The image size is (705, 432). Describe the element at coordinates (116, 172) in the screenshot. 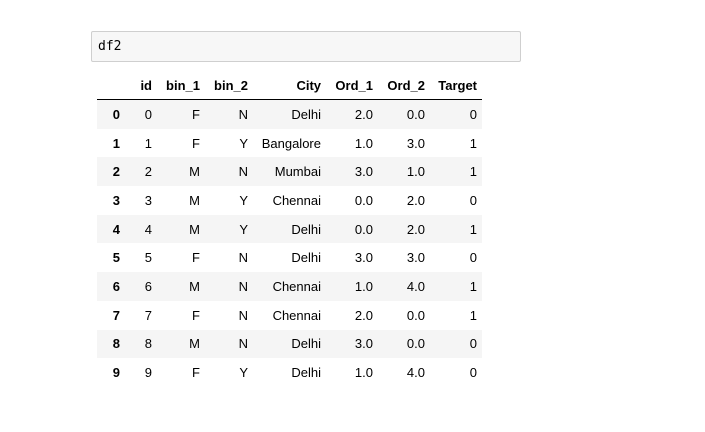

I see `row-index-cell: 2` at that location.